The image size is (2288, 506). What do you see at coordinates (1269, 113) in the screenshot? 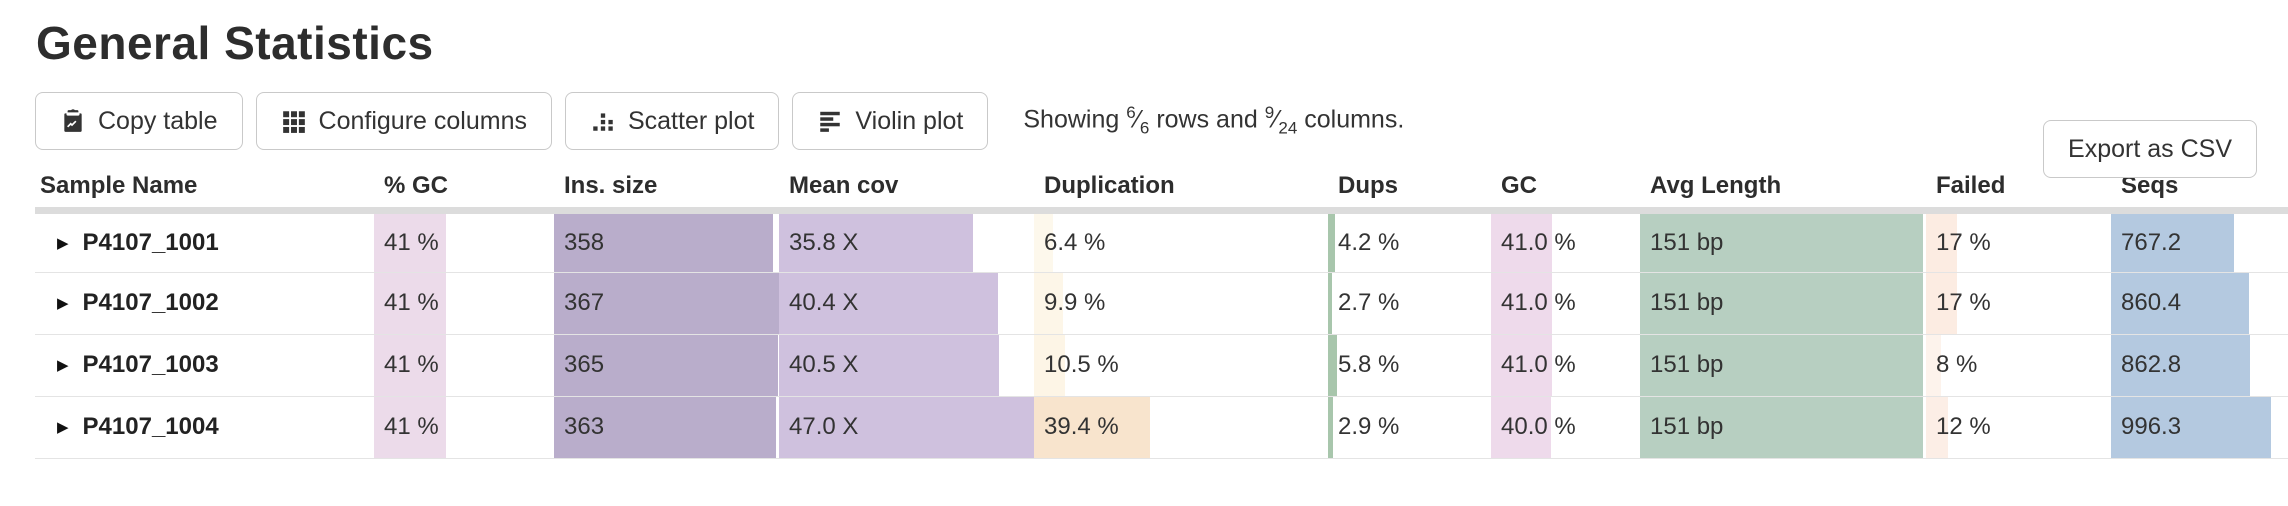
I see `cols-shown: 9` at bounding box center [1269, 113].